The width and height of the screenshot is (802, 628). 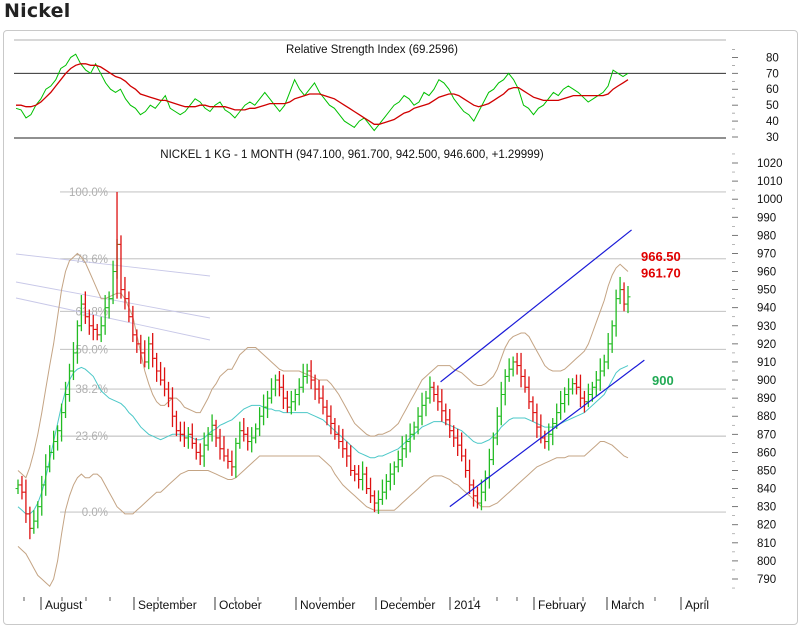 I want to click on price-y-tick-label: 910, so click(x=766, y=363).